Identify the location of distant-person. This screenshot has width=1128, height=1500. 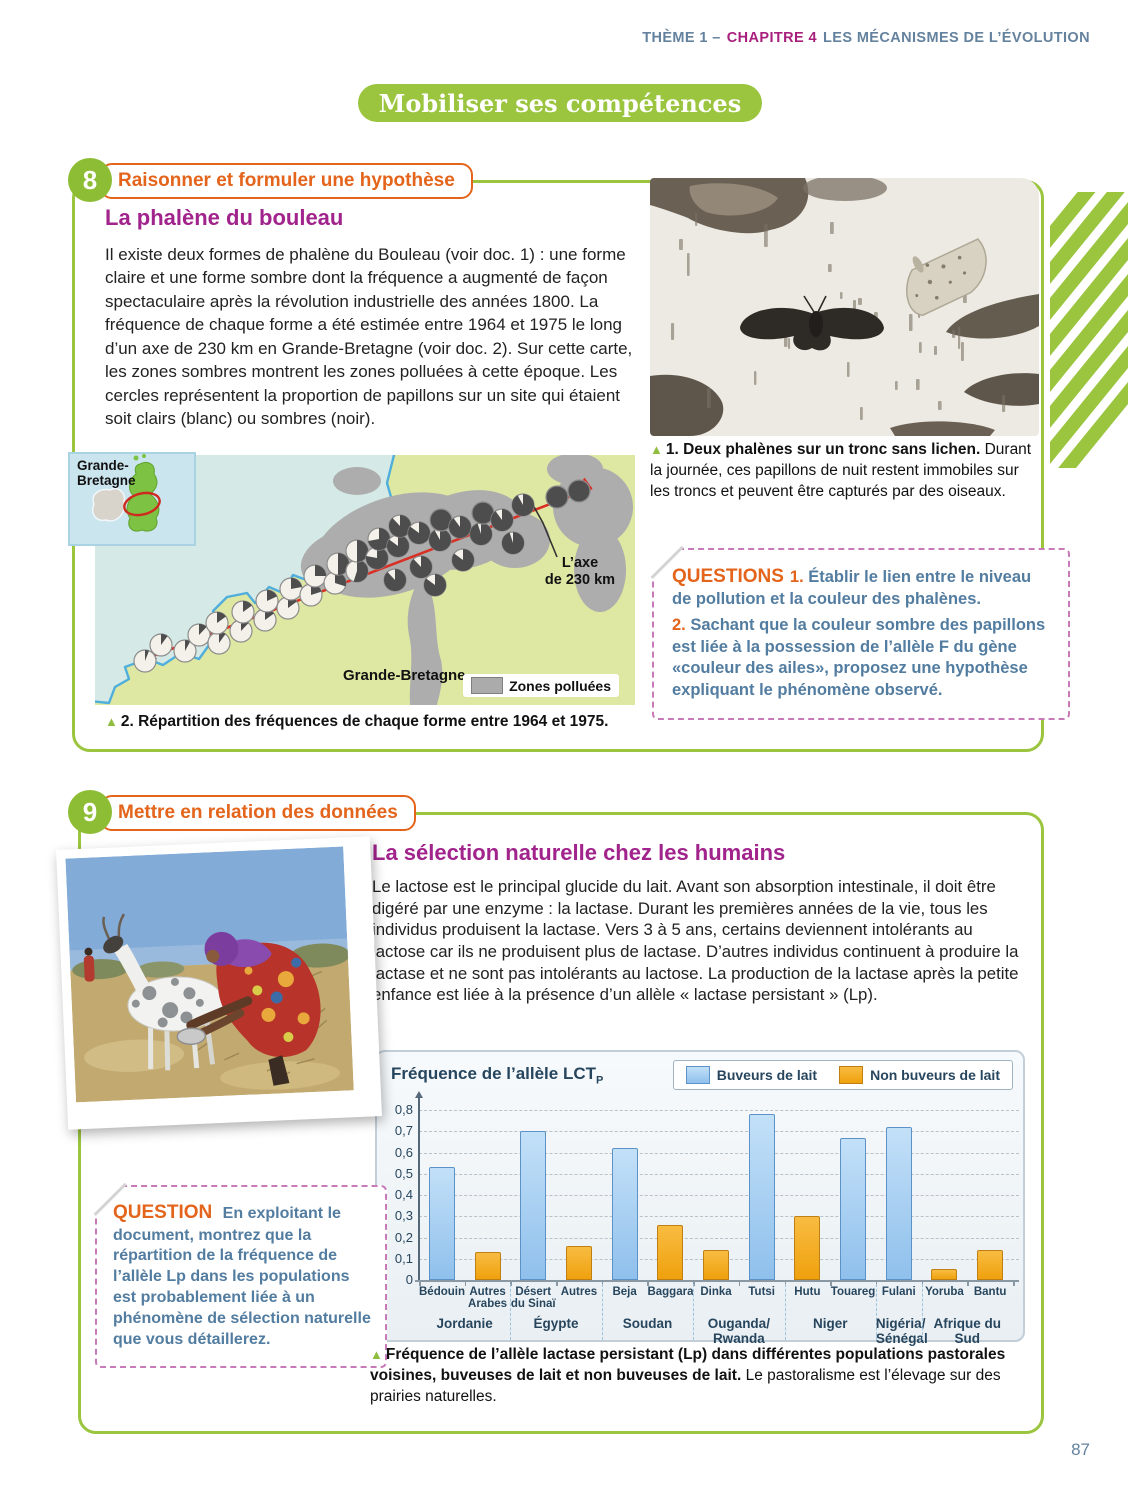
(89, 968).